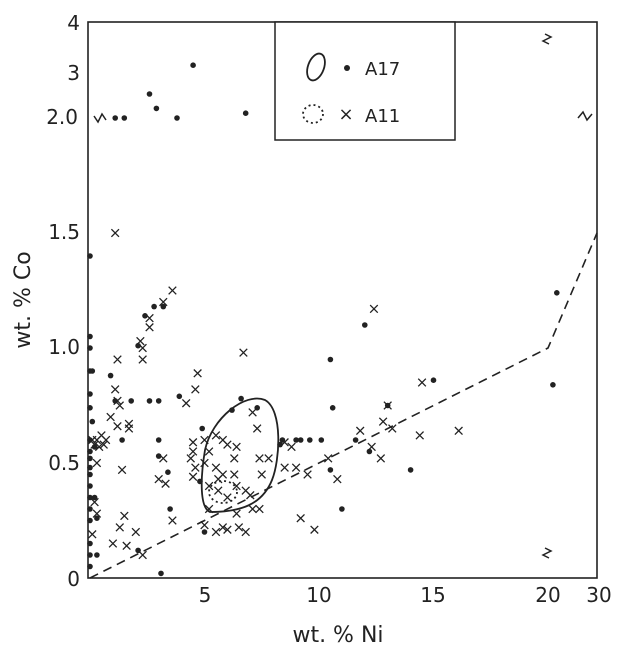 Image resolution: width=619 pixels, height=654 pixels. Describe the element at coordinates (62, 117) in the screenshot. I see `y-tick-label-2.0: 2.0` at that location.